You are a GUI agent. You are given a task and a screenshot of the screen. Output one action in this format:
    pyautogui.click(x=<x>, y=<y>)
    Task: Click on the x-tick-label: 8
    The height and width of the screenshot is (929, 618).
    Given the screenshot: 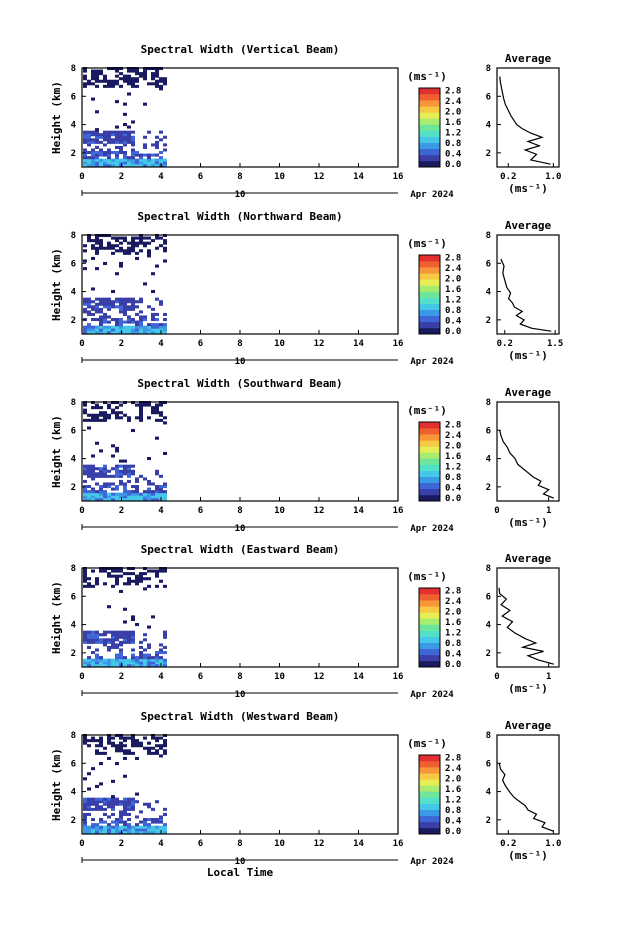 What is the action you would take?
    pyautogui.click(x=239, y=511)
    